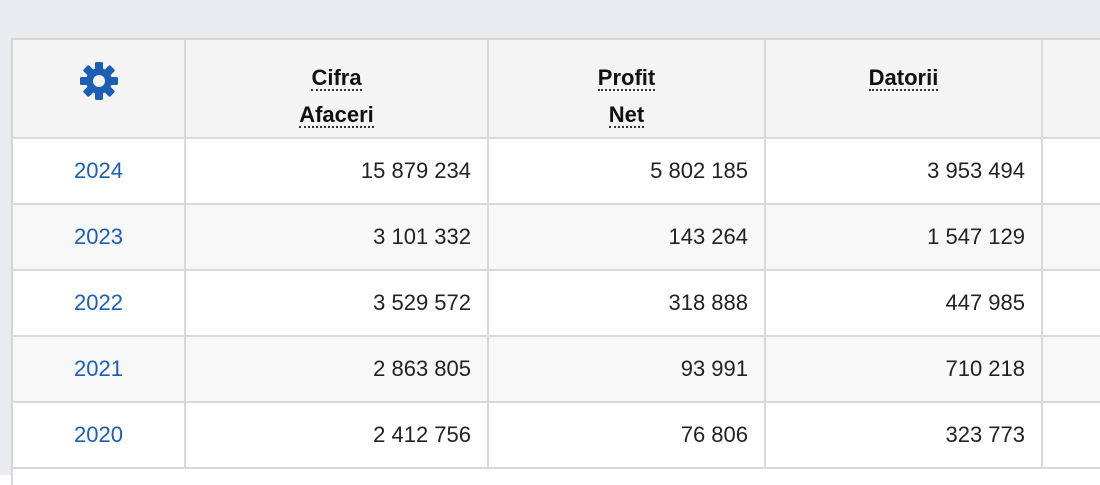 The height and width of the screenshot is (485, 1100). What do you see at coordinates (626, 78) in the screenshot?
I see `header-profit-net-line-1: Profit` at bounding box center [626, 78].